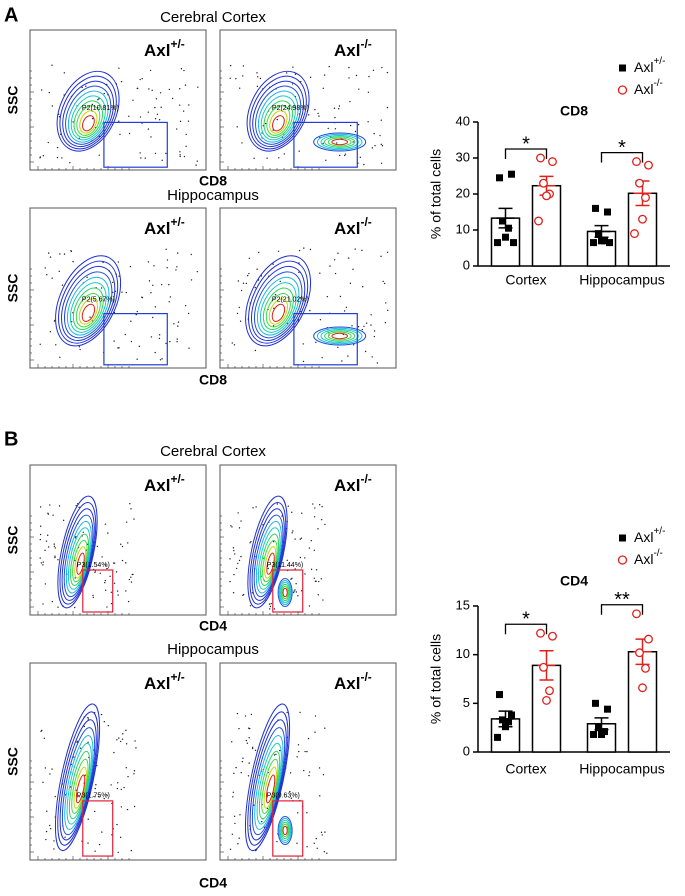 The width and height of the screenshot is (685, 896). What do you see at coordinates (353, 483) in the screenshot?
I see `genotype-label: Axl-/-` at bounding box center [353, 483].